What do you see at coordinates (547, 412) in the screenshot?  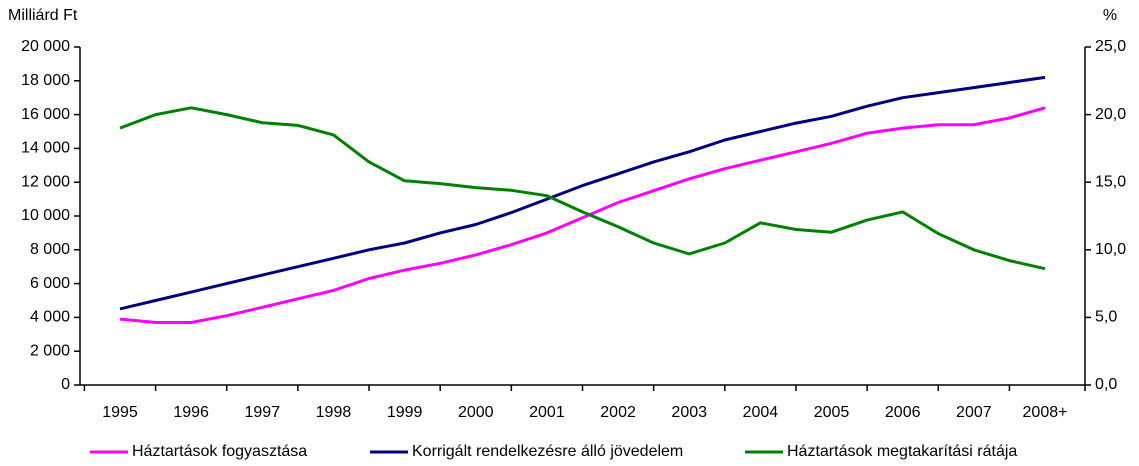 I see `x-tick-label: 2001` at bounding box center [547, 412].